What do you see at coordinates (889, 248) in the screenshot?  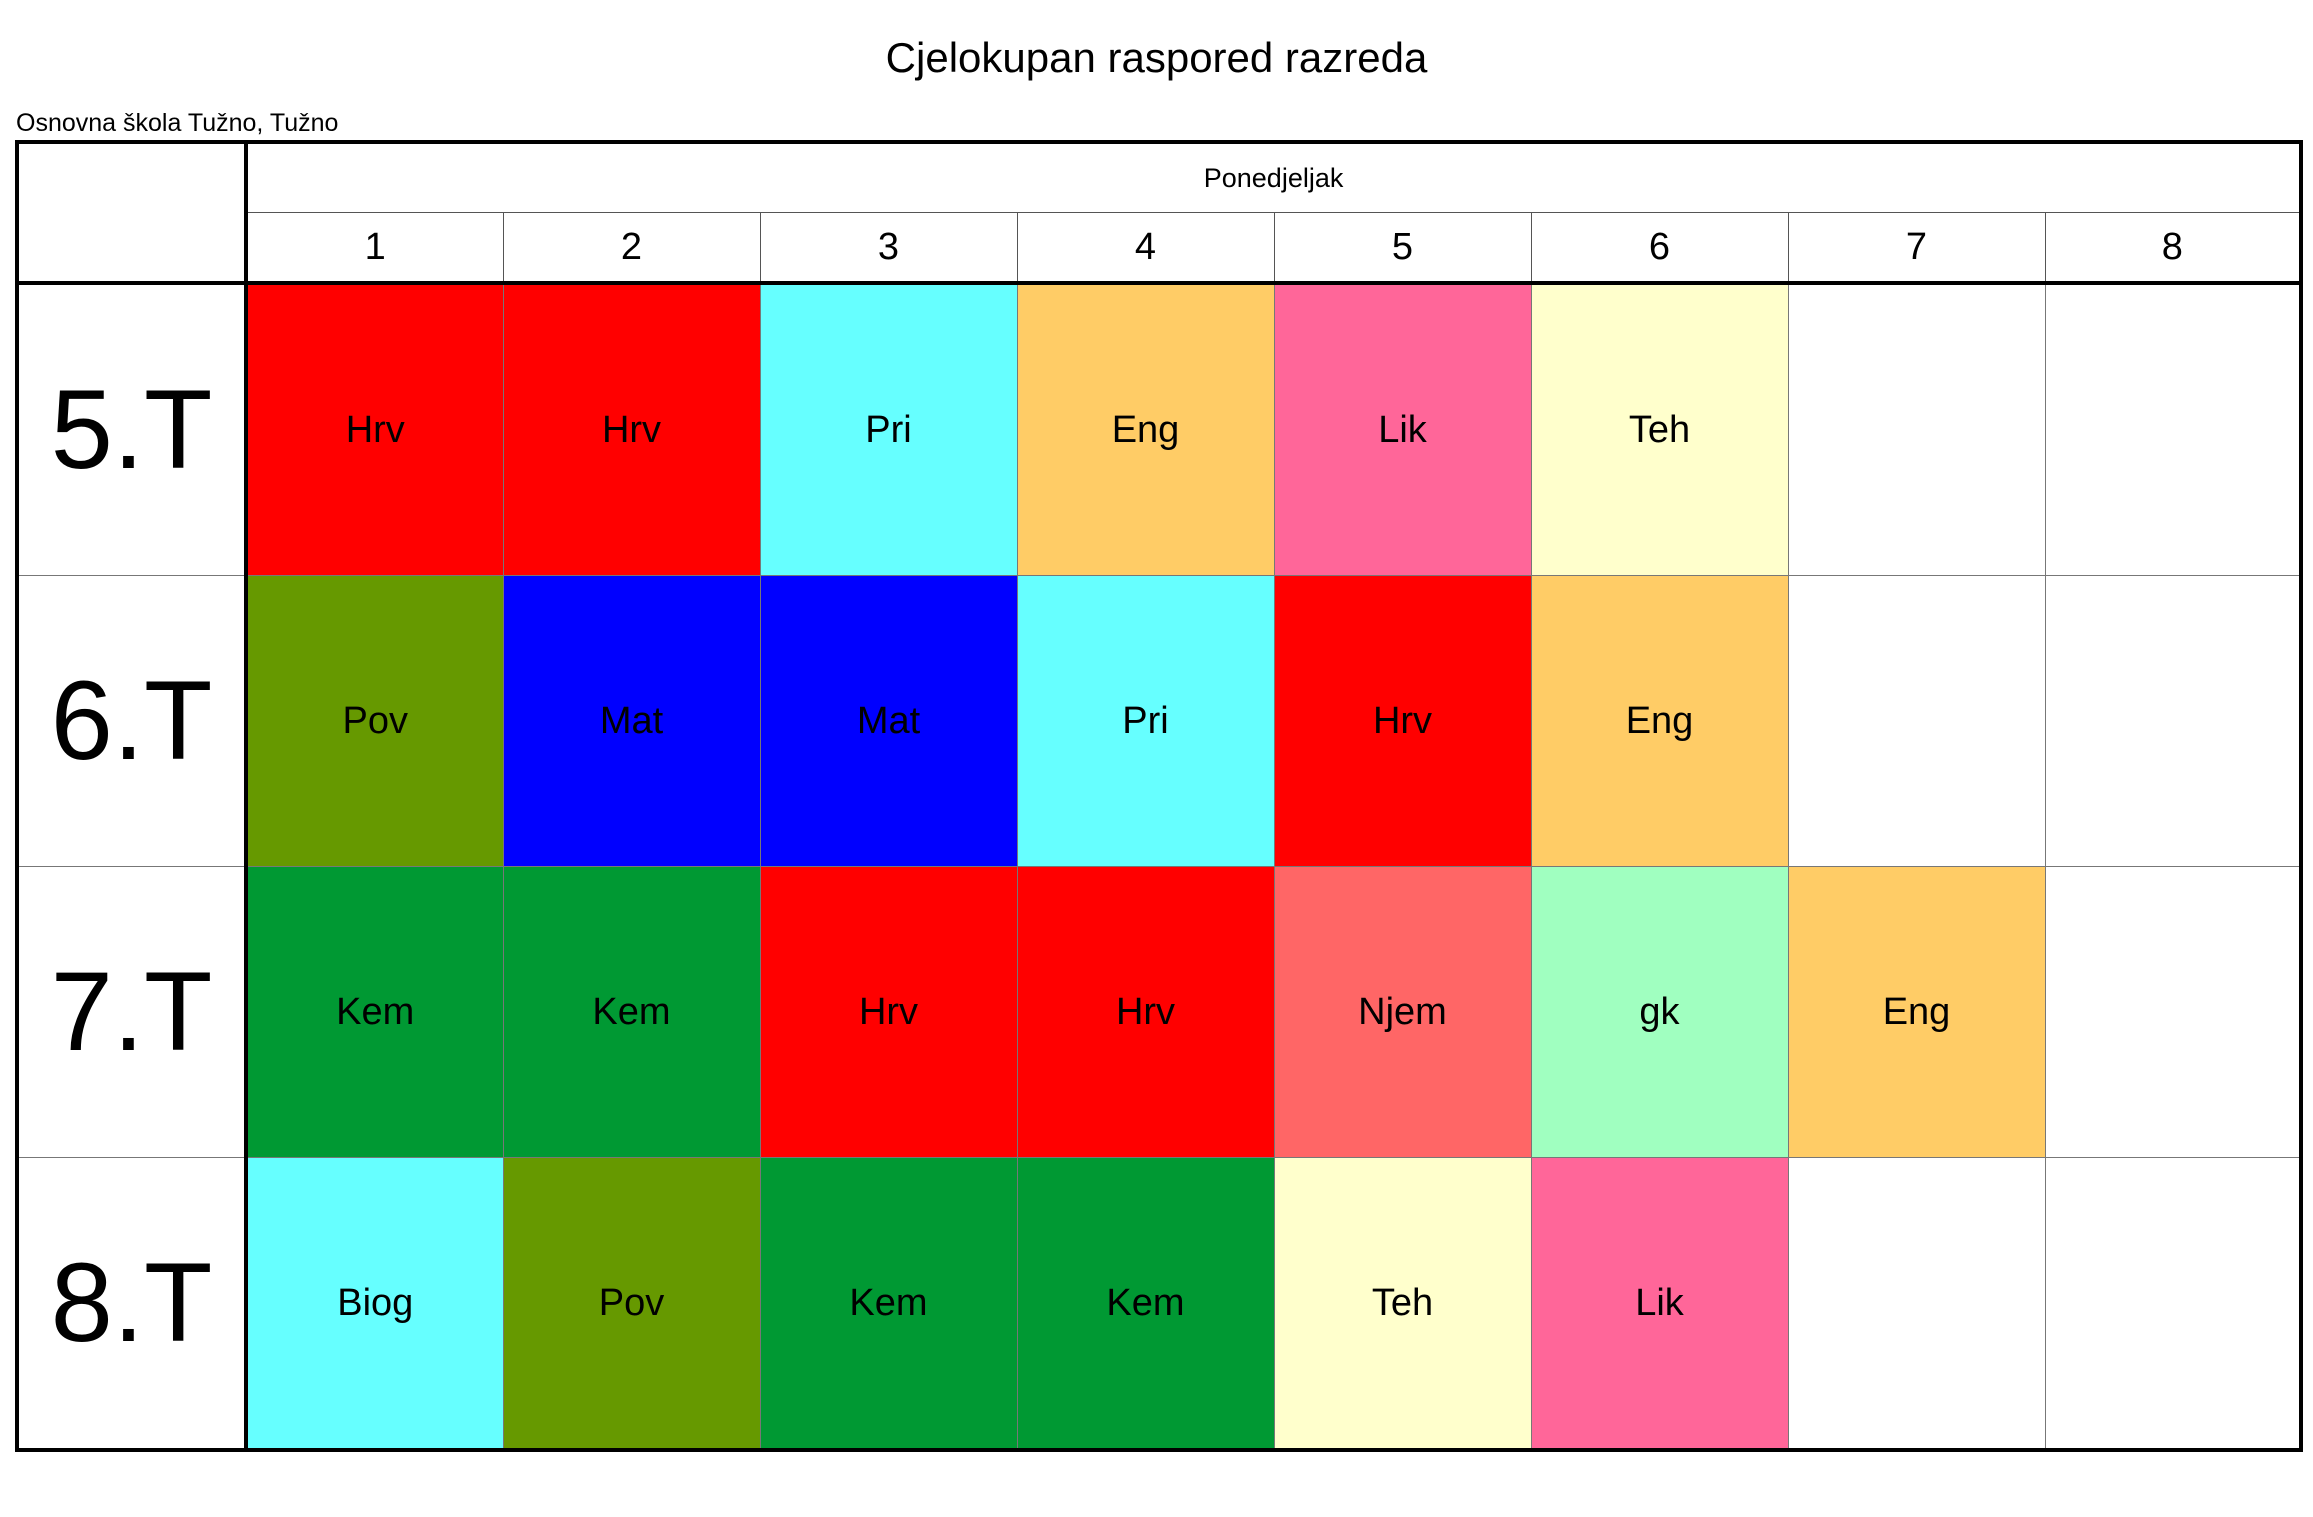 I see `period-header: 3` at bounding box center [889, 248].